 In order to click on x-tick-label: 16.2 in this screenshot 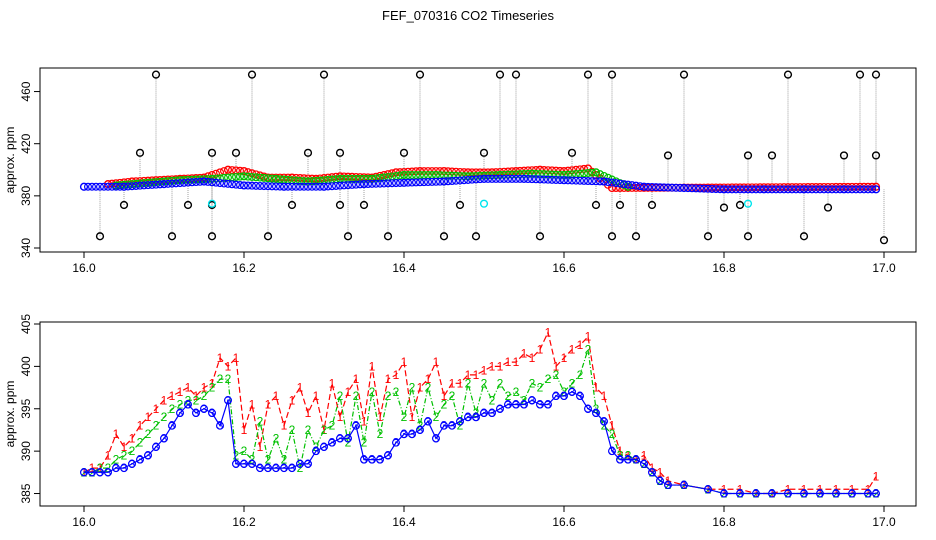, I will do `click(244, 522)`.